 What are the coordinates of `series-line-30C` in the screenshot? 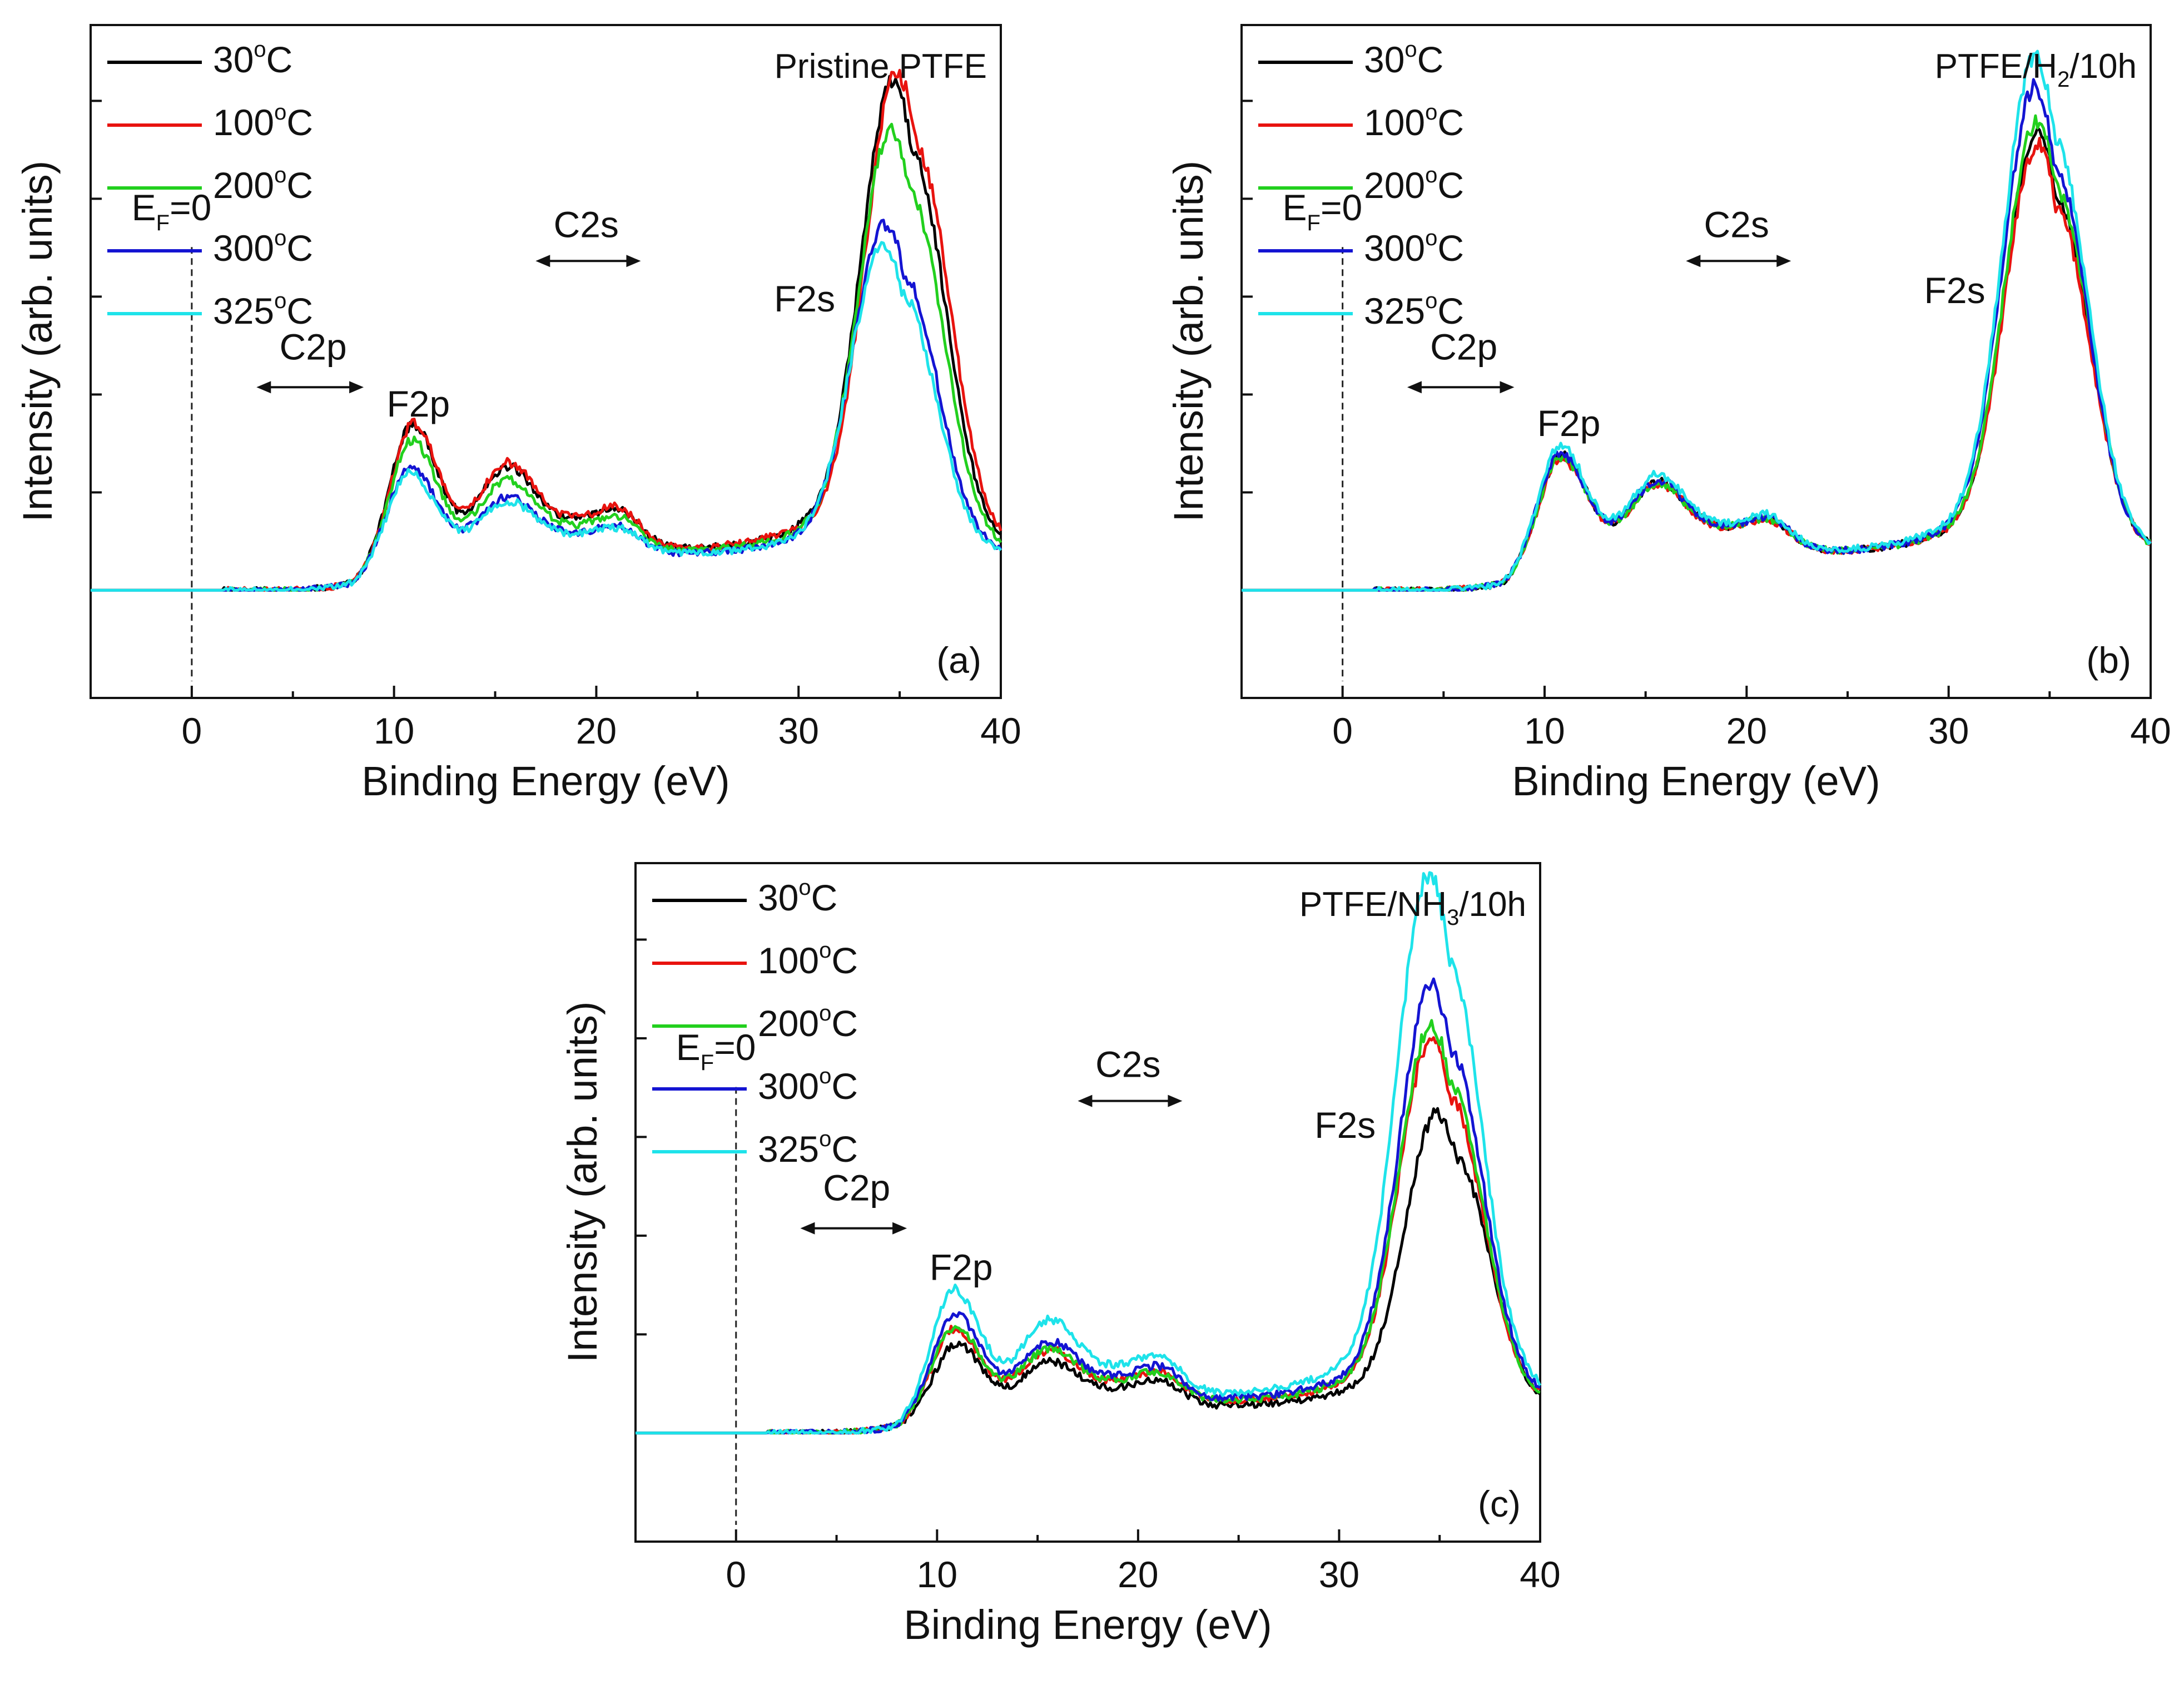 It's located at (546, 333).